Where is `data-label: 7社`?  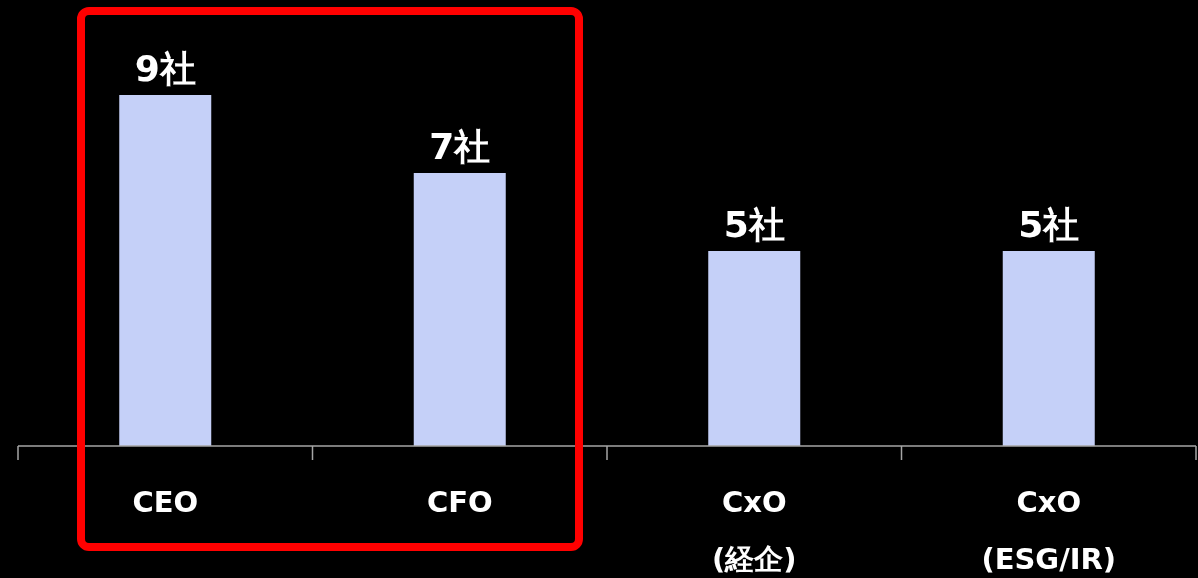
data-label: 7社 is located at coordinates (460, 146).